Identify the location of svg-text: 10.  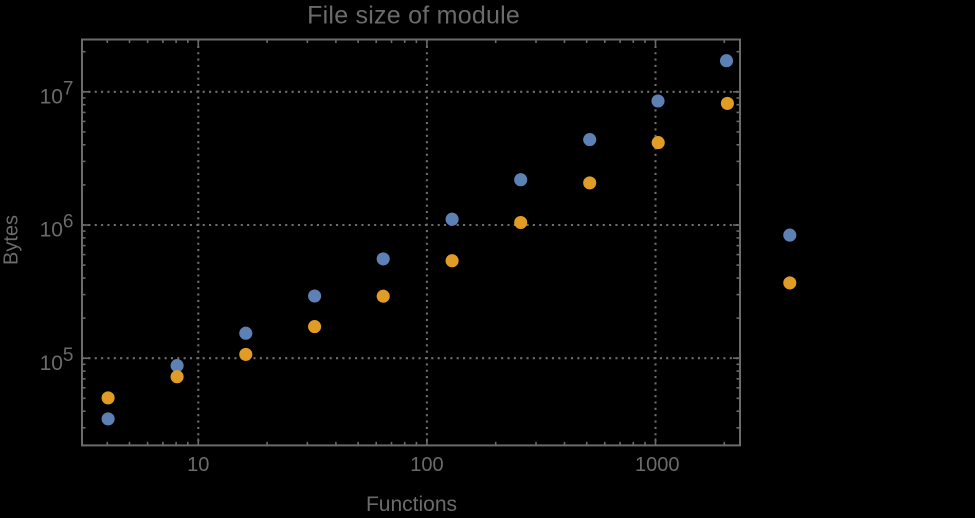
(198, 465).